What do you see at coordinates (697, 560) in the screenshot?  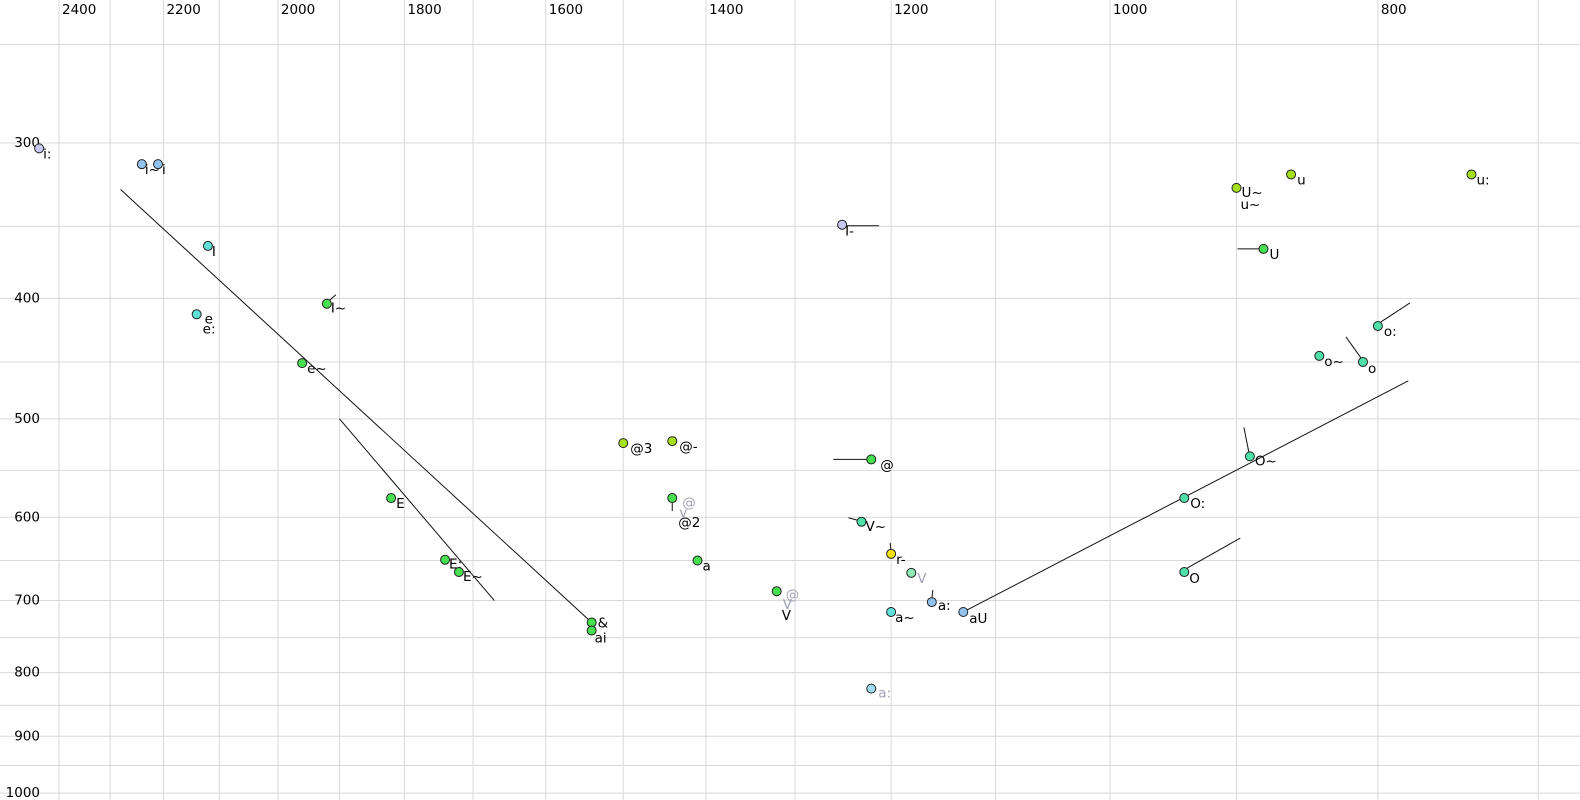 I see `vowel-point-a` at bounding box center [697, 560].